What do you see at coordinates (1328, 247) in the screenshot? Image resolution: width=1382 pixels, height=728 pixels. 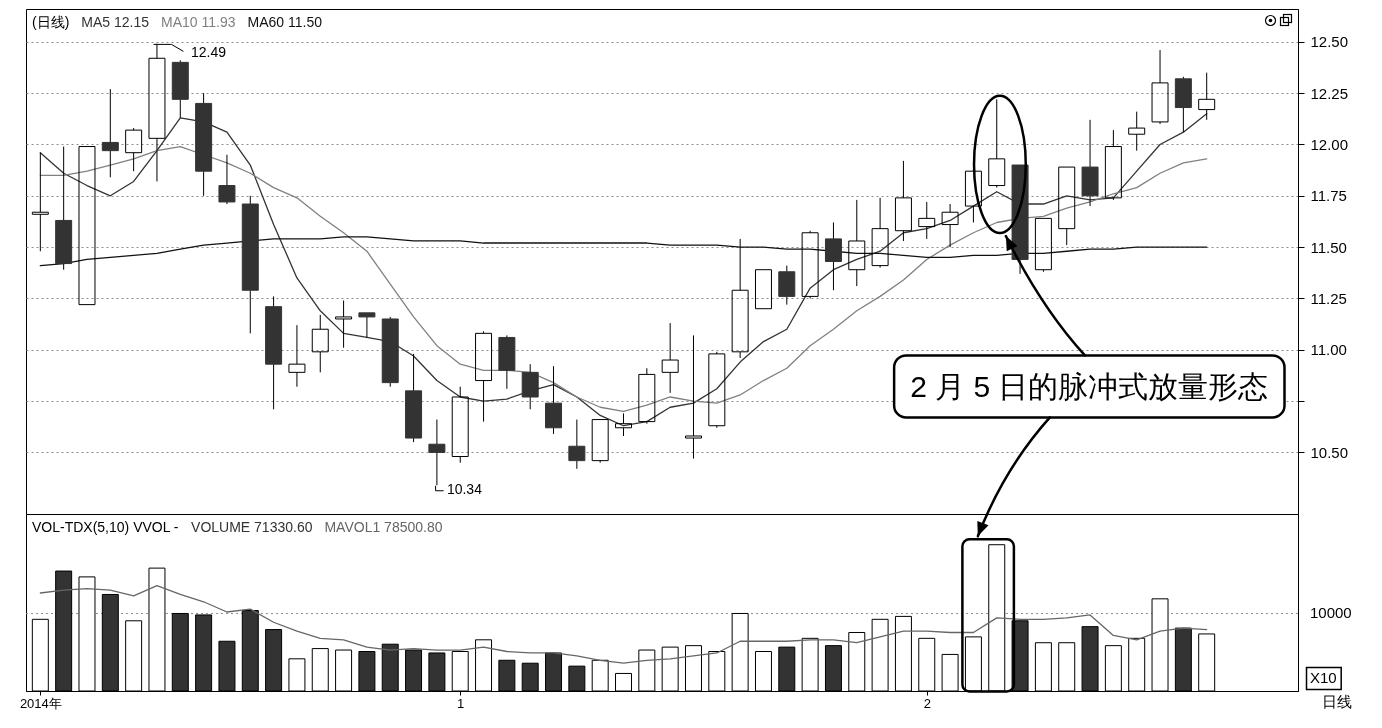 I see `y-tick-label: 11.50` at bounding box center [1328, 247].